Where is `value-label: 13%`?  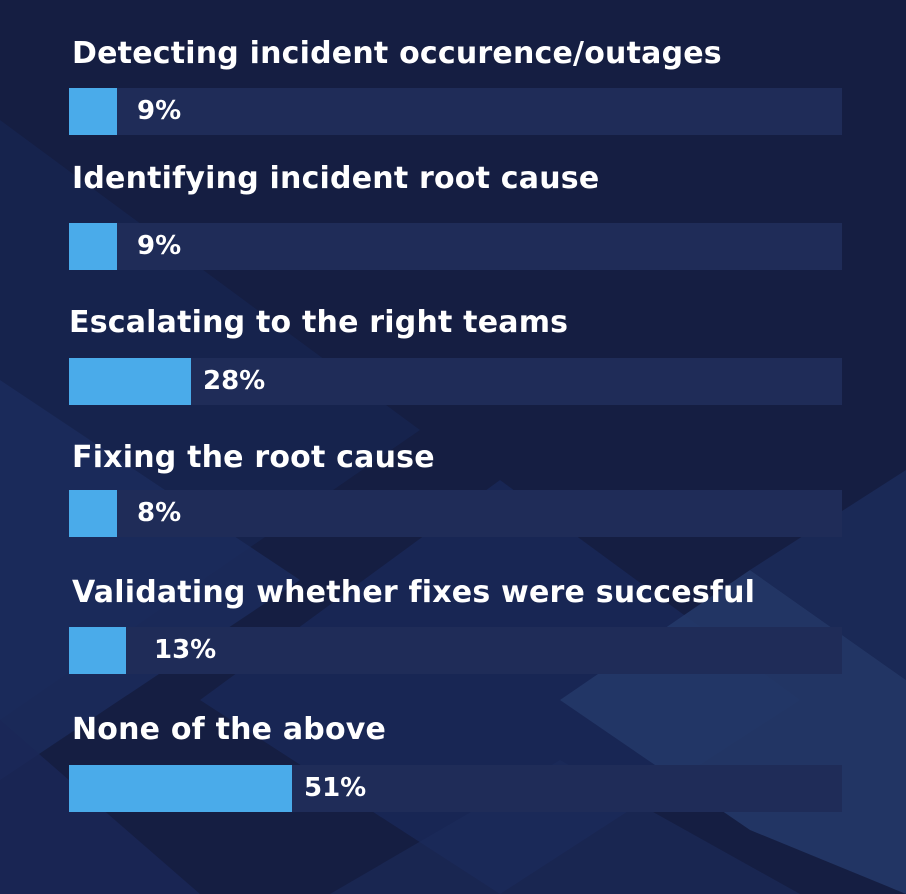 value-label: 13% is located at coordinates (185, 650).